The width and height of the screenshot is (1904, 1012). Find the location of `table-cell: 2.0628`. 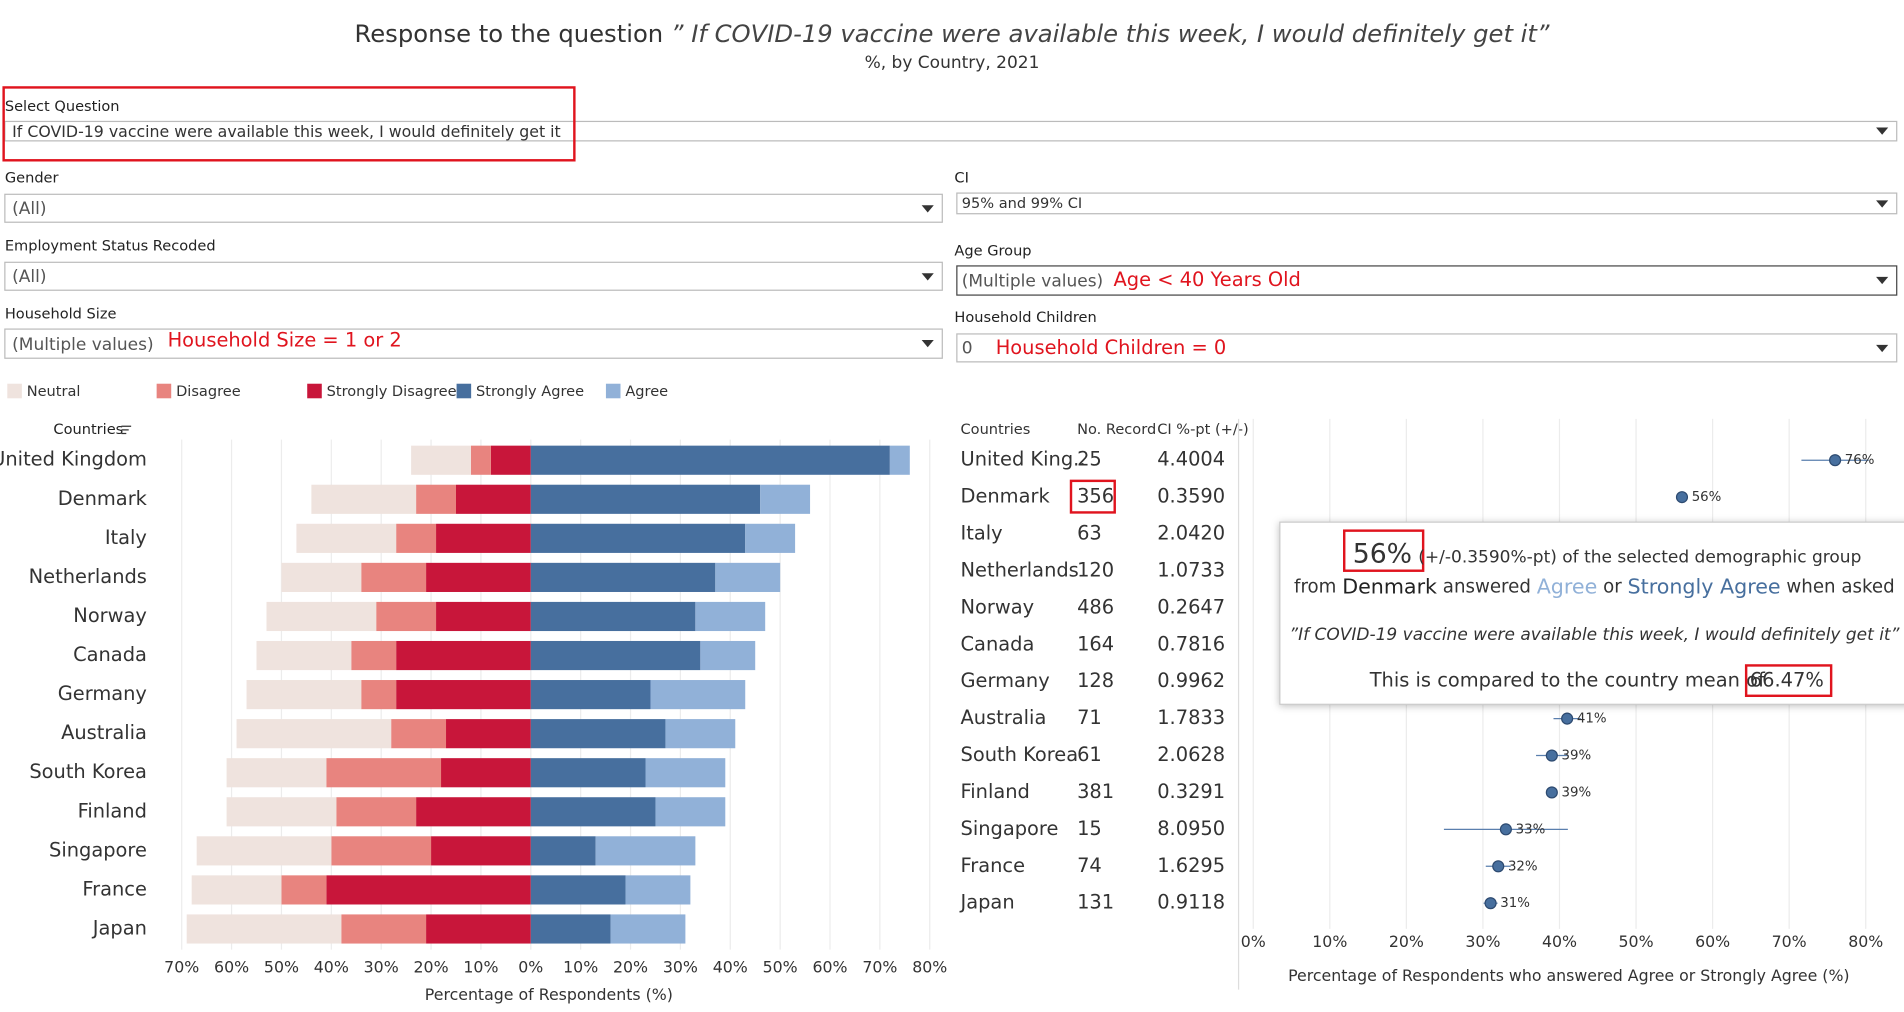

table-cell: 2.0628 is located at coordinates (1191, 754).